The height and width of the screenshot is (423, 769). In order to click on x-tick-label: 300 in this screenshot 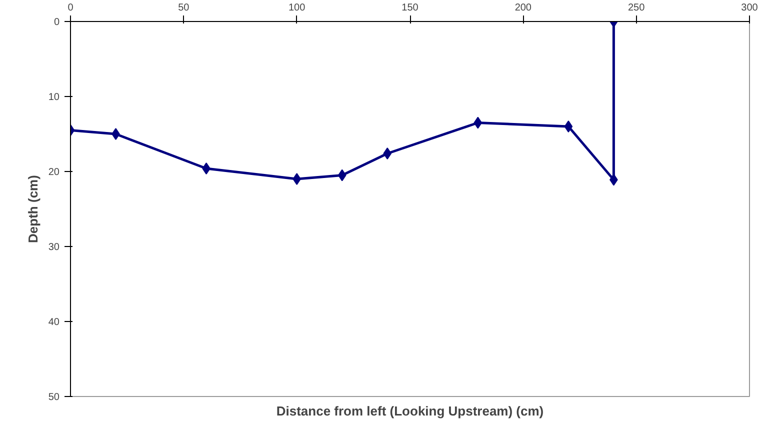, I will do `click(749, 8)`.